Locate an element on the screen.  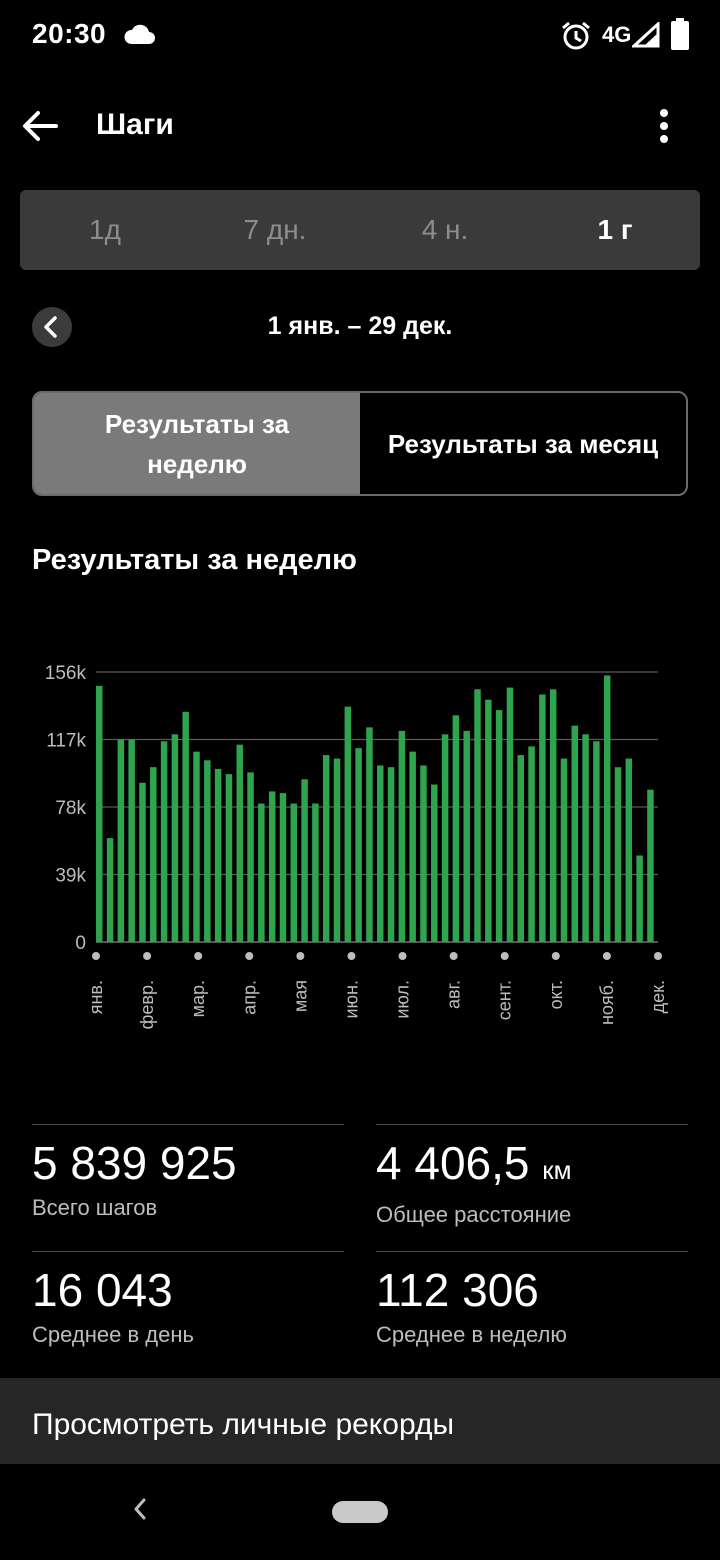
x-tick-label: нояб. is located at coordinates (607, 1002).